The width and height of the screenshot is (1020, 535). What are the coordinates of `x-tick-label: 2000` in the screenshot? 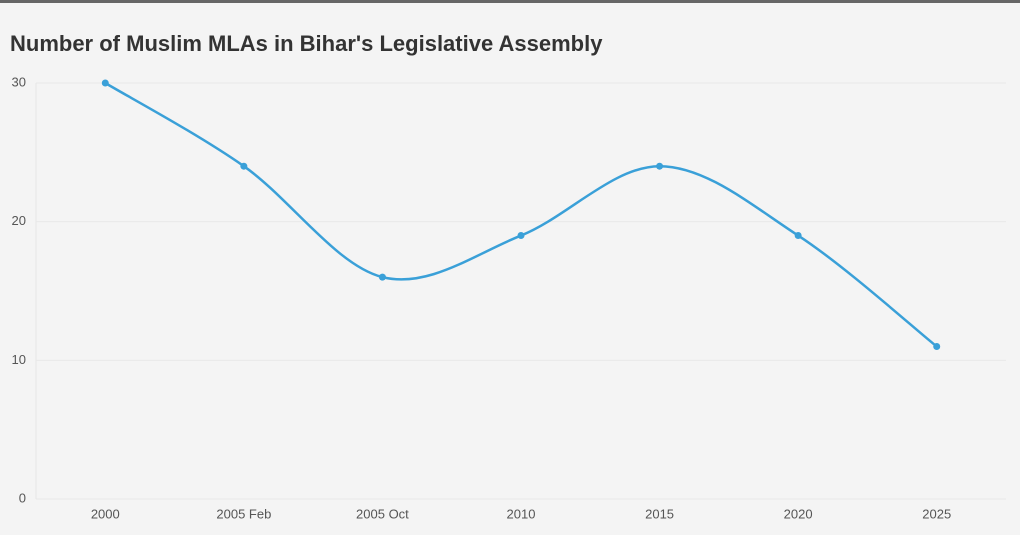 It's located at (105, 513).